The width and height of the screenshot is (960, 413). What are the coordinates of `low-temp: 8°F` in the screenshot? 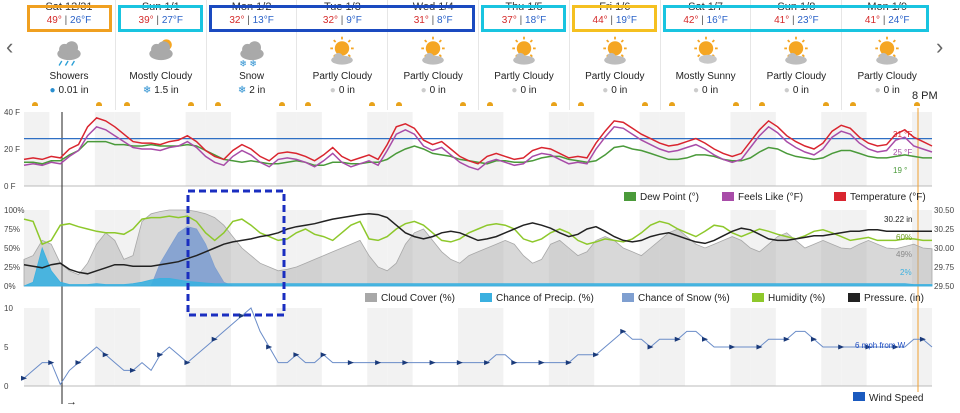 It's located at (444, 20).